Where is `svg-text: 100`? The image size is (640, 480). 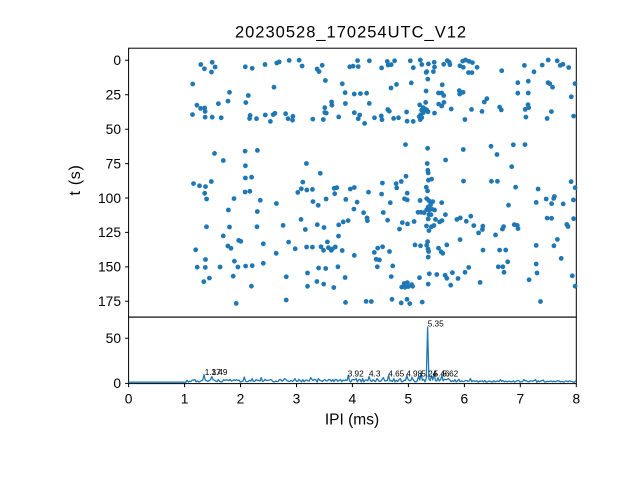
svg-text: 100 is located at coordinates (109, 198).